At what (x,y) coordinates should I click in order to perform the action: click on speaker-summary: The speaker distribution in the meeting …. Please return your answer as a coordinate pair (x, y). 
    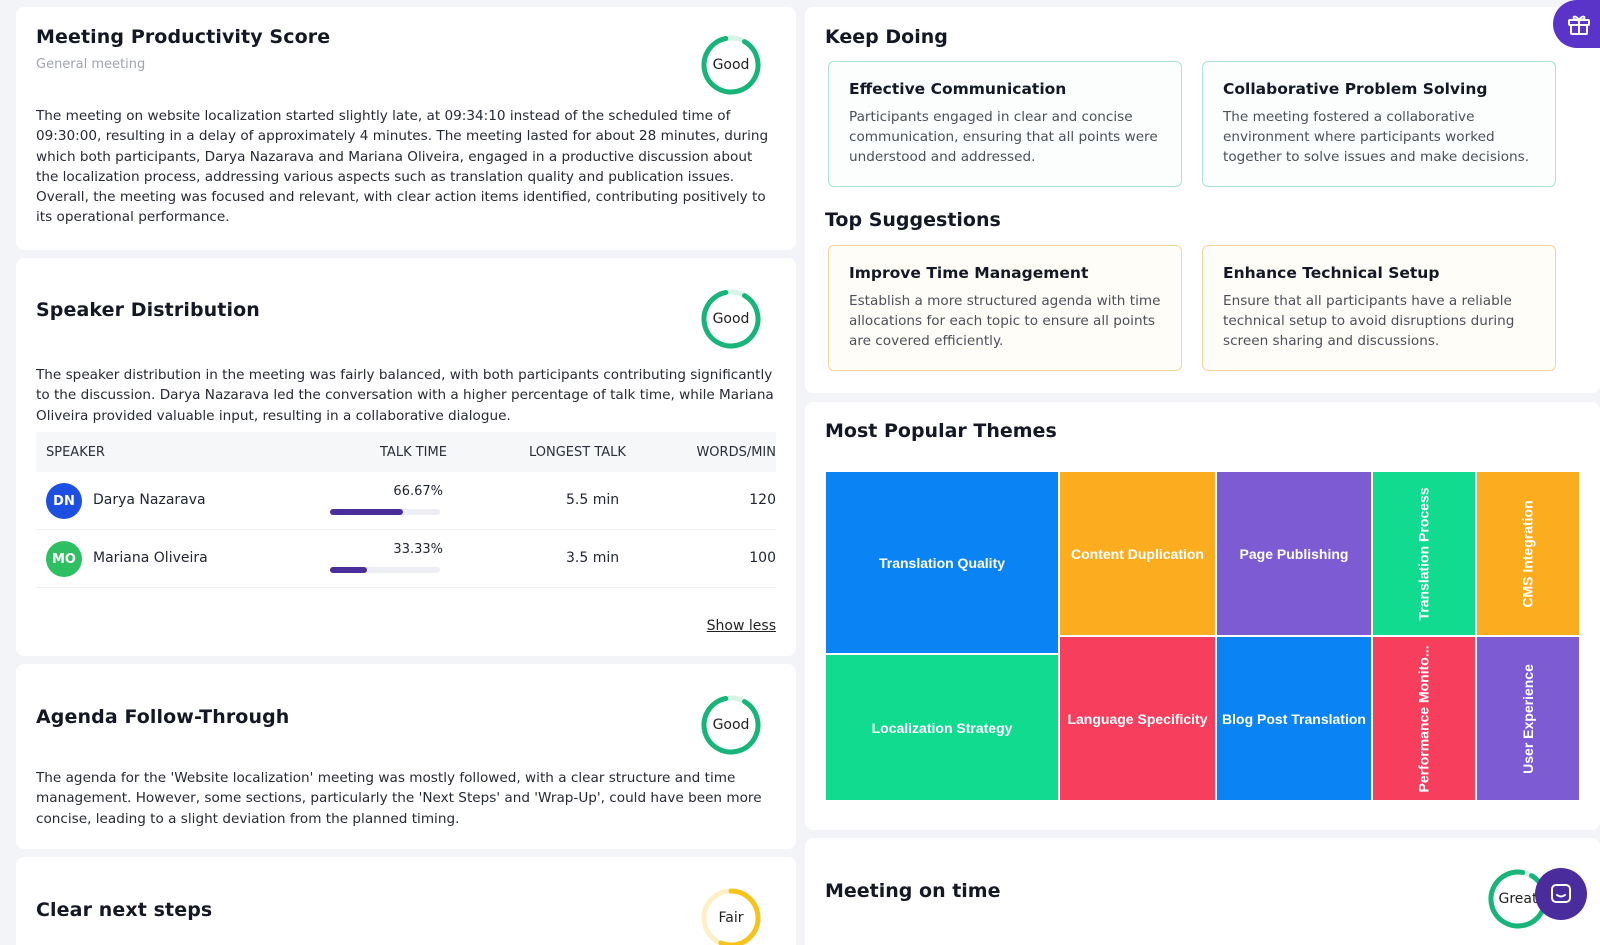
    Looking at the image, I should click on (405, 395).